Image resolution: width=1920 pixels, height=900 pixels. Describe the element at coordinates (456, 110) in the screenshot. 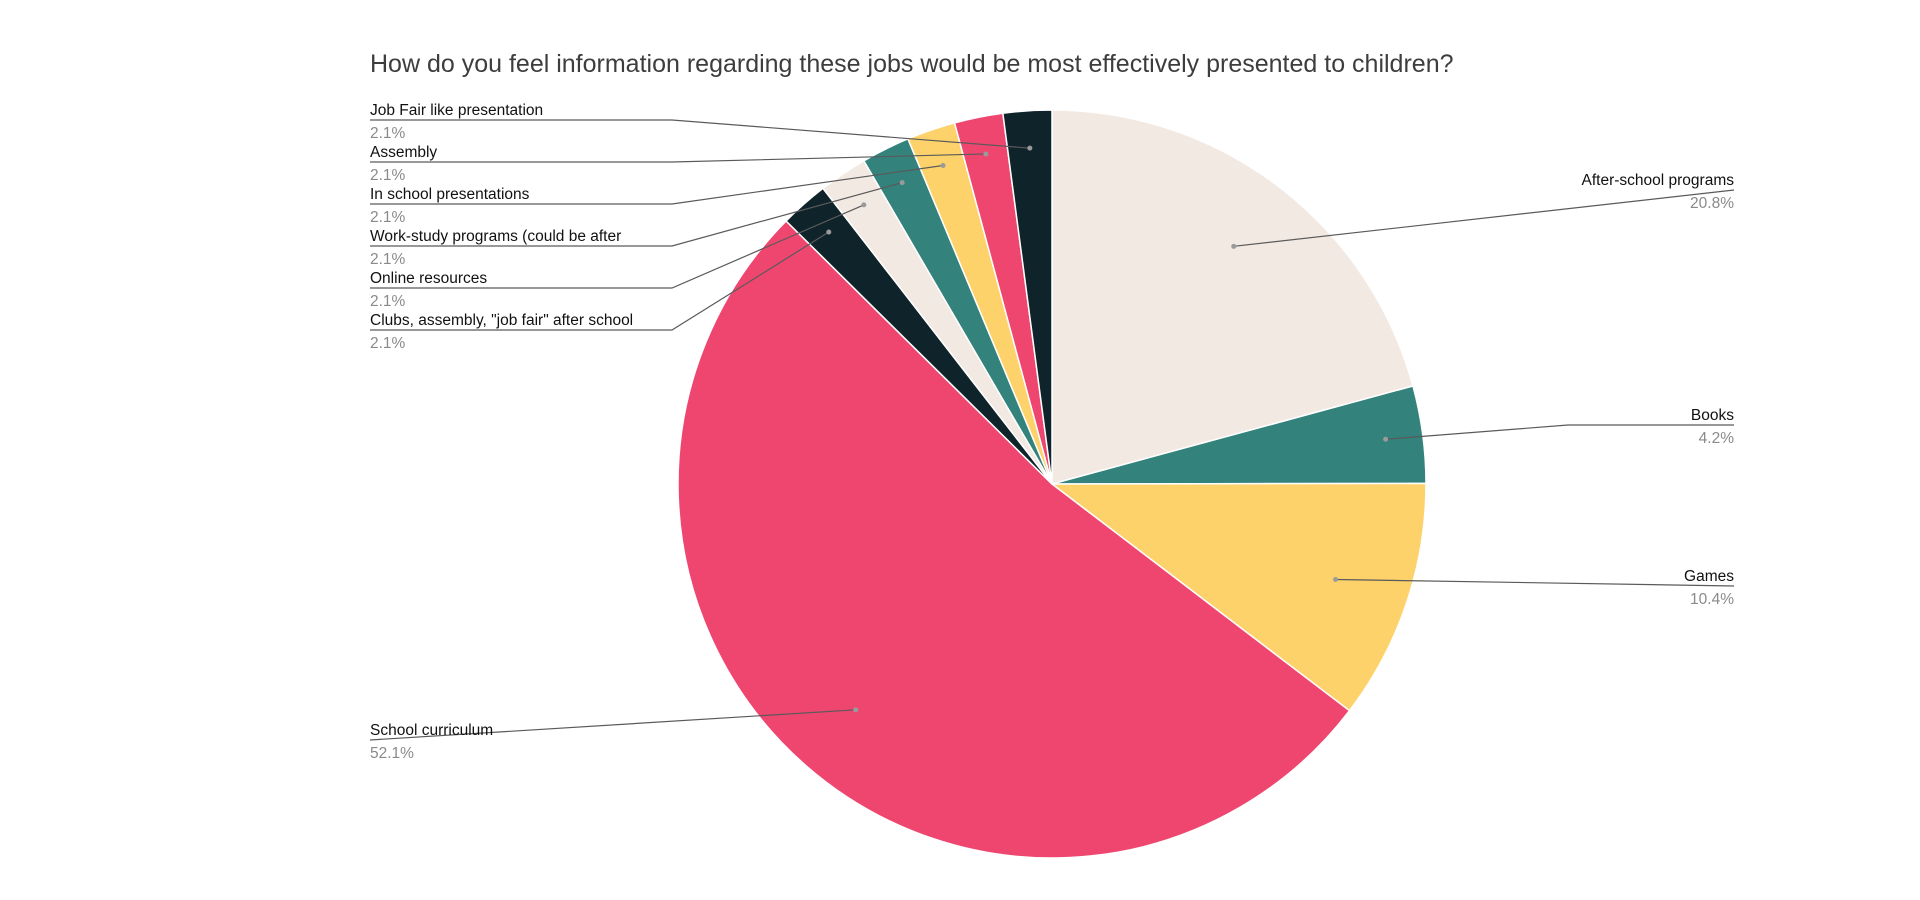

I see `slice-label-job-fair-like-presentation: Job Fair like presentation` at that location.